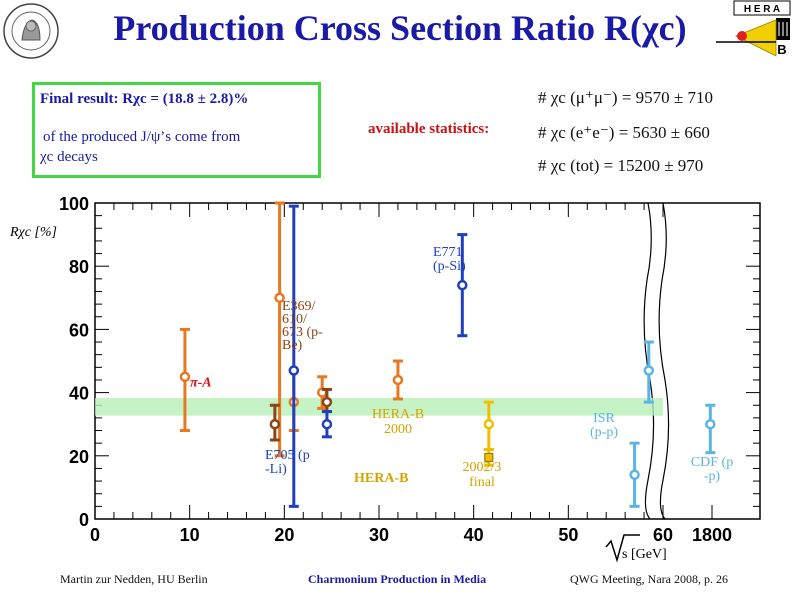 The width and height of the screenshot is (794, 595). Describe the element at coordinates (379, 535) in the screenshot. I see `x-tick-label: 30` at that location.